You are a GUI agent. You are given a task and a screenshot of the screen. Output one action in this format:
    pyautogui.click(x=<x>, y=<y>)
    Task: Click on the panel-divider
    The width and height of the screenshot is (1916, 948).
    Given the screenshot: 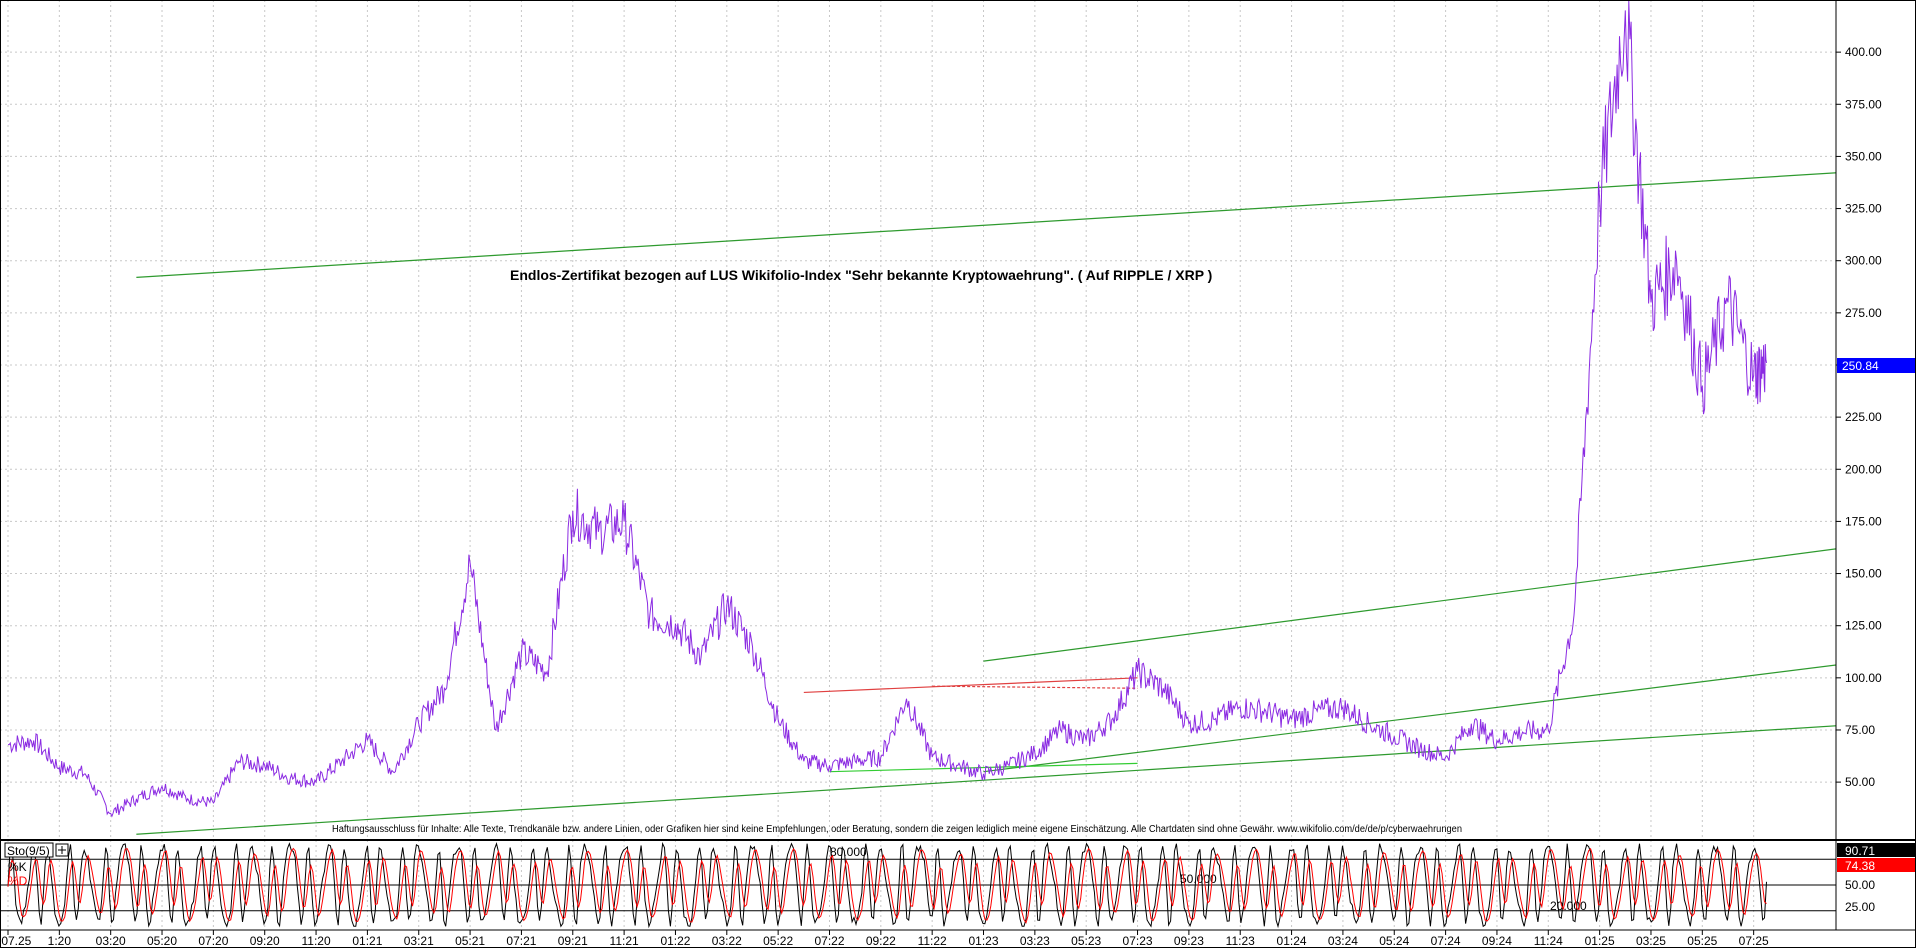 What is the action you would take?
    pyautogui.click(x=958, y=840)
    